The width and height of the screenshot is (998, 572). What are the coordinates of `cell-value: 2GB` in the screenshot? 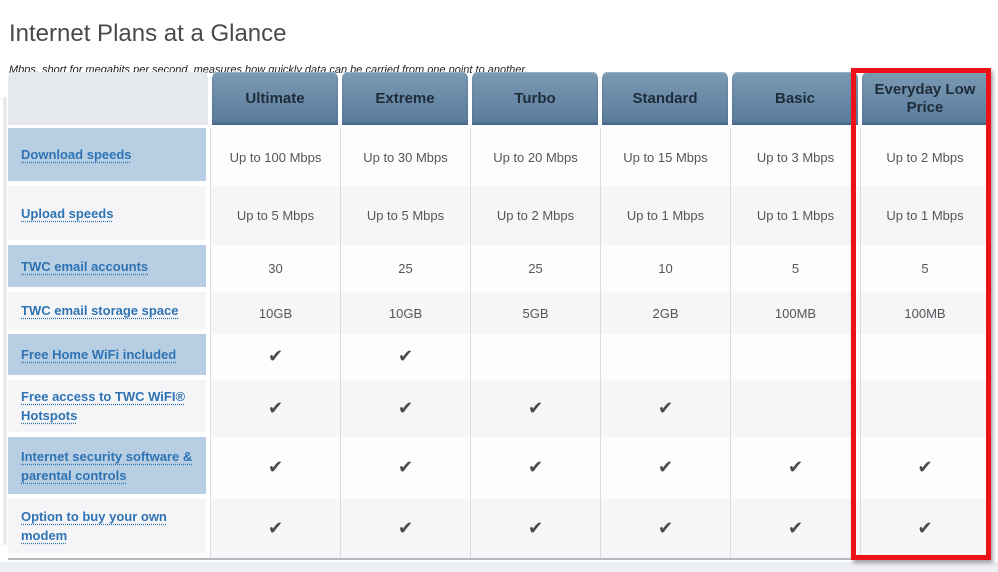 It's located at (665, 313).